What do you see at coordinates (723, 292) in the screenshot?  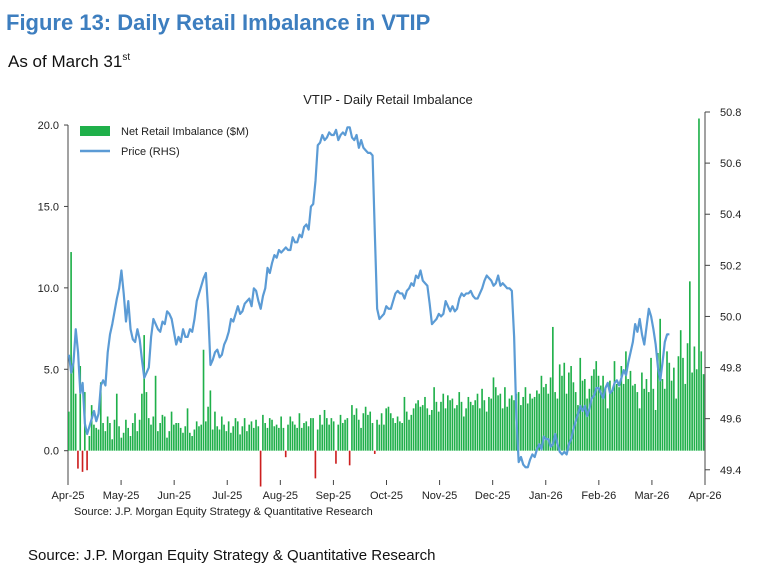 I see `right-y-ticks: 49.4 49.6 49.8 50.0 50.2 50.4 50.6 50.8` at bounding box center [723, 292].